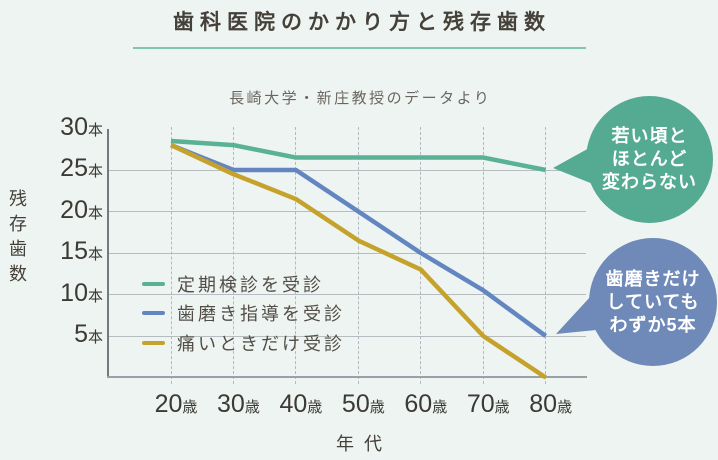 The width and height of the screenshot is (718, 460). What do you see at coordinates (81, 251) in the screenshot?
I see `y-tick-label: 15本` at bounding box center [81, 251].